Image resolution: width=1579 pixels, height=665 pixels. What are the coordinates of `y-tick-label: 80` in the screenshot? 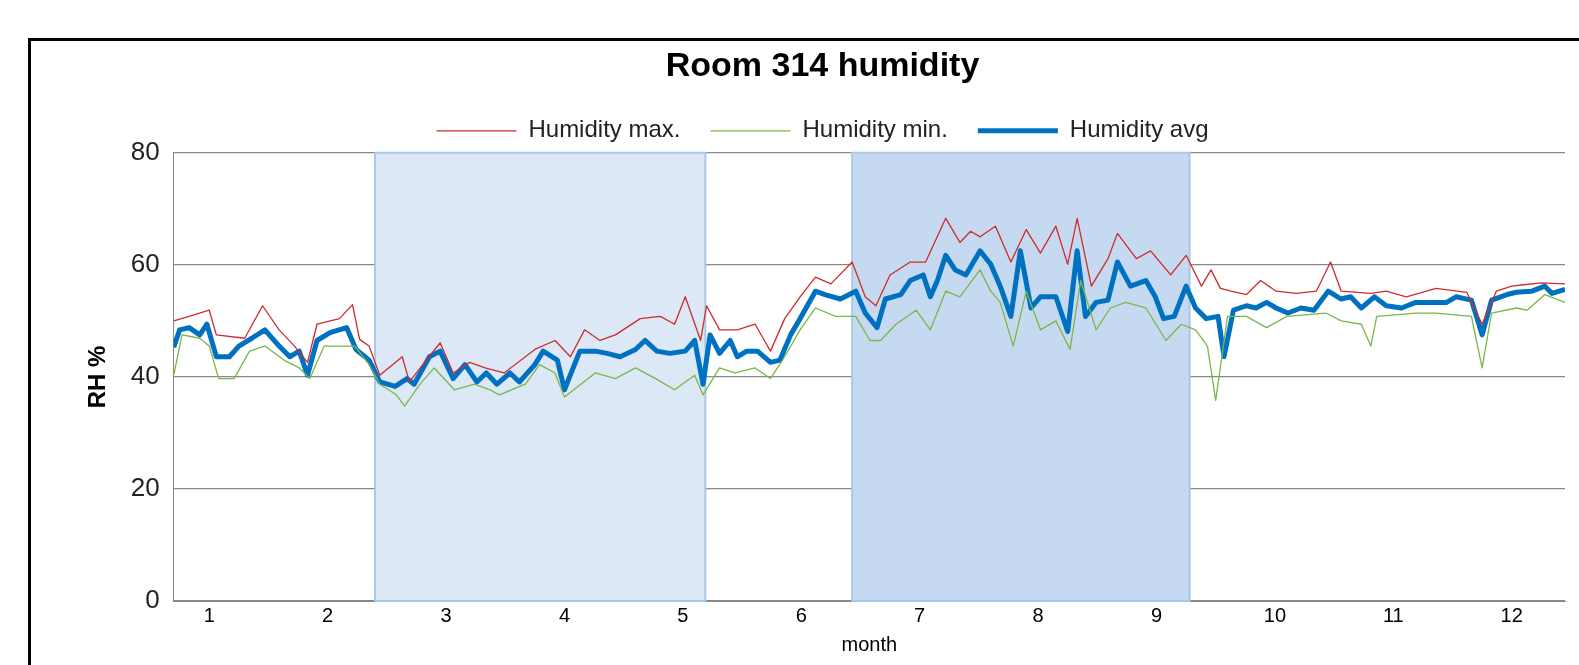 It's located at (145, 150).